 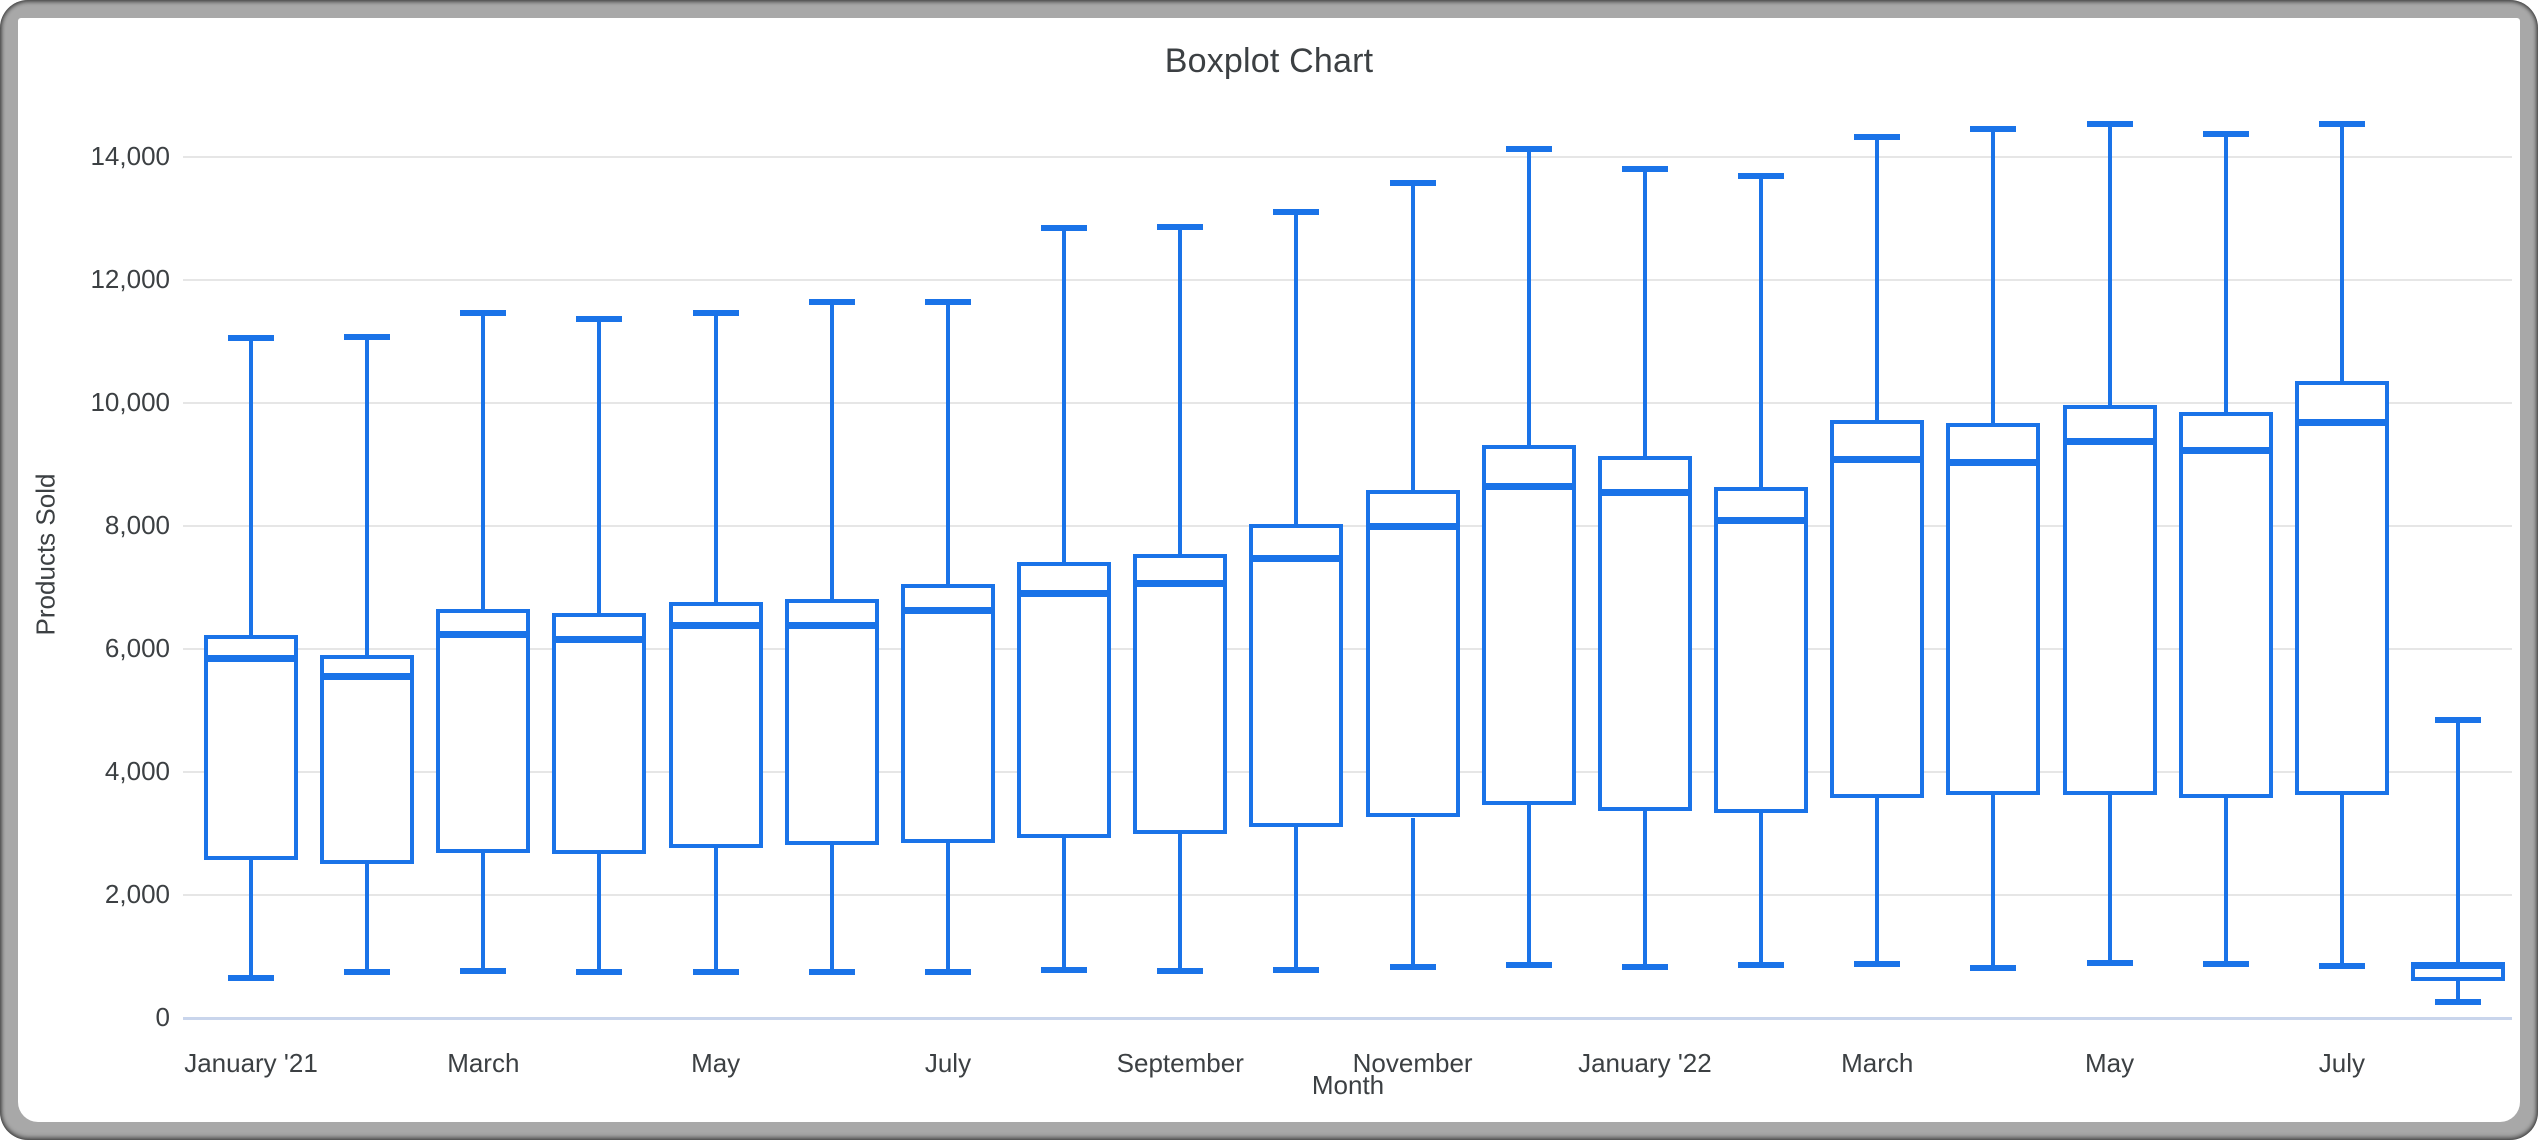 What do you see at coordinates (1180, 1063) in the screenshot?
I see `x-tick-label: September` at bounding box center [1180, 1063].